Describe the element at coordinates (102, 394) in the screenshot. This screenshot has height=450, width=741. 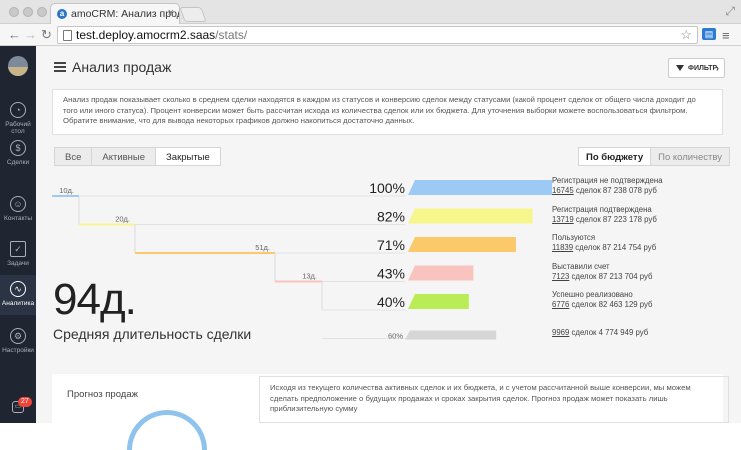
I see `forecast-title: Прогноз продаж` at that location.